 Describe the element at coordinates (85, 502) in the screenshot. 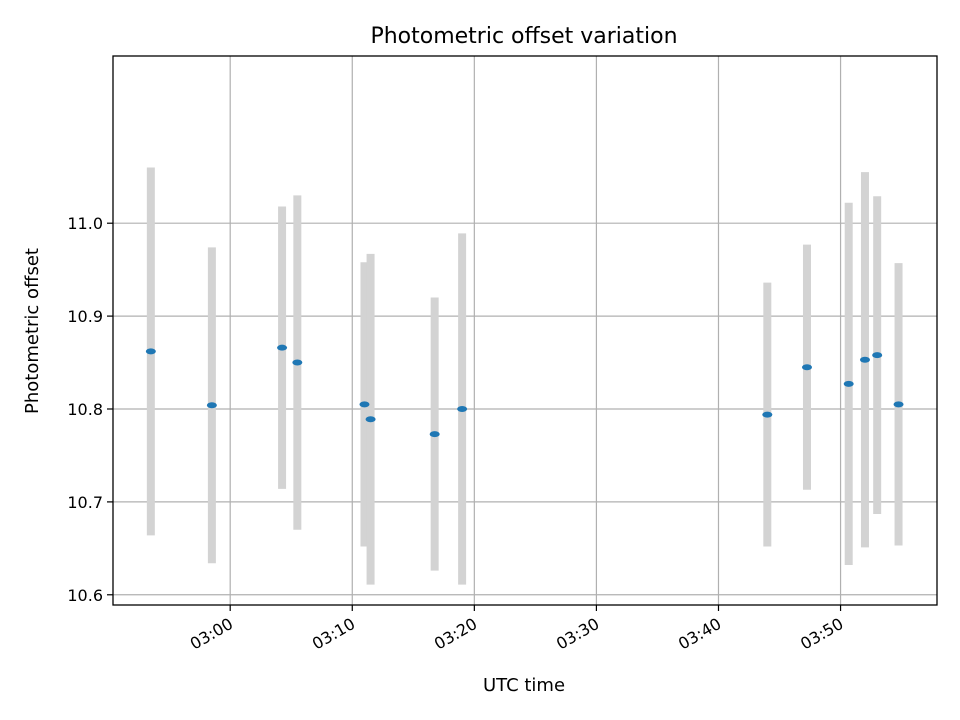

I see `y-tick-label: 10.7` at that location.